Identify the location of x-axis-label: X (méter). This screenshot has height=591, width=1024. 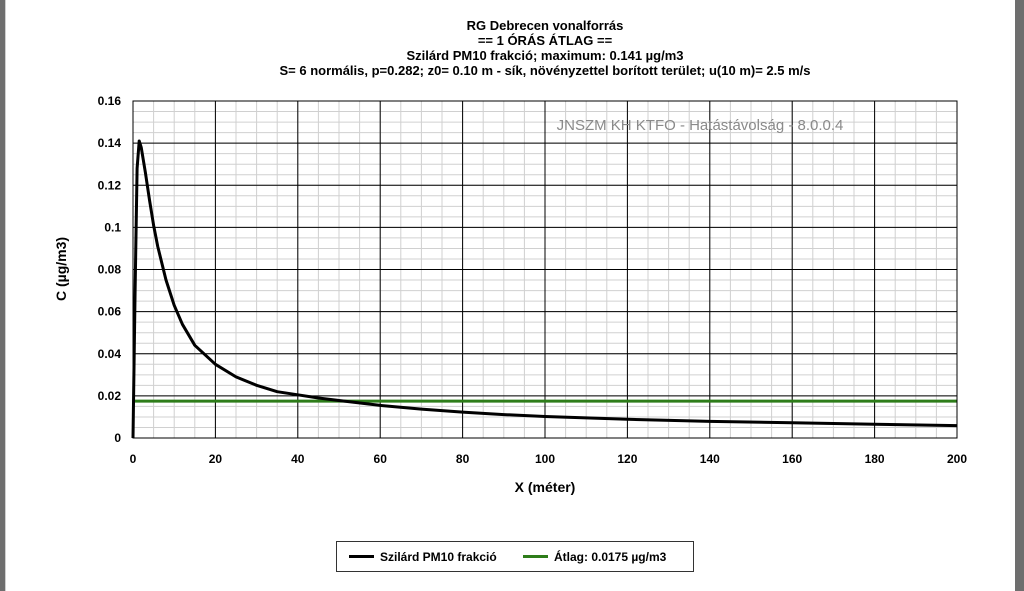
(545, 487).